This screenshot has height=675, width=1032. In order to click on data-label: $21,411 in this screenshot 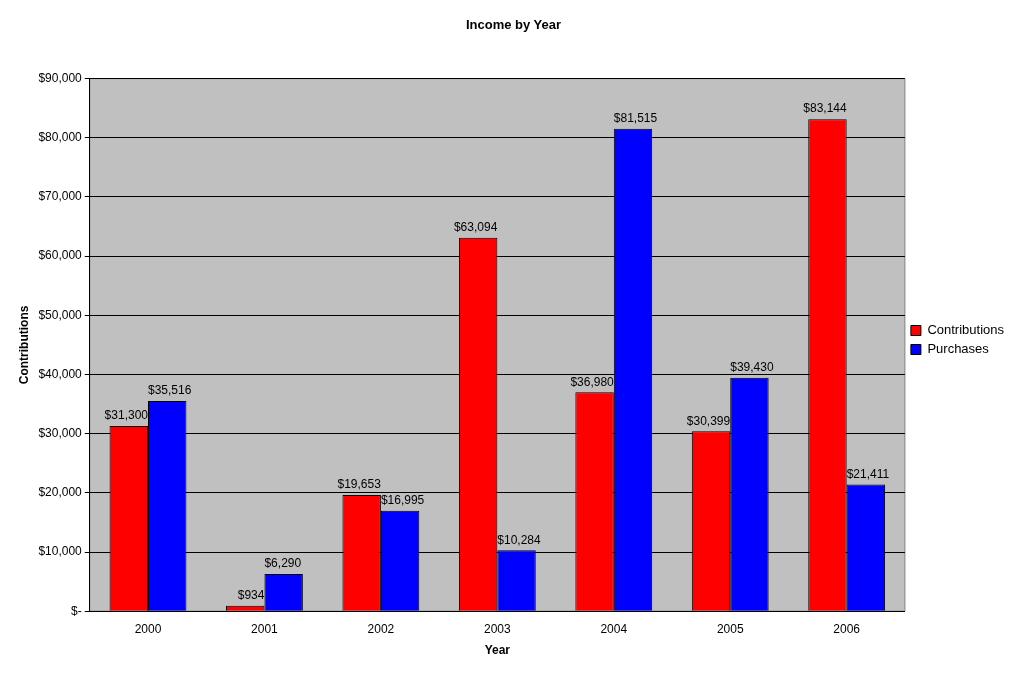, I will do `click(868, 473)`.